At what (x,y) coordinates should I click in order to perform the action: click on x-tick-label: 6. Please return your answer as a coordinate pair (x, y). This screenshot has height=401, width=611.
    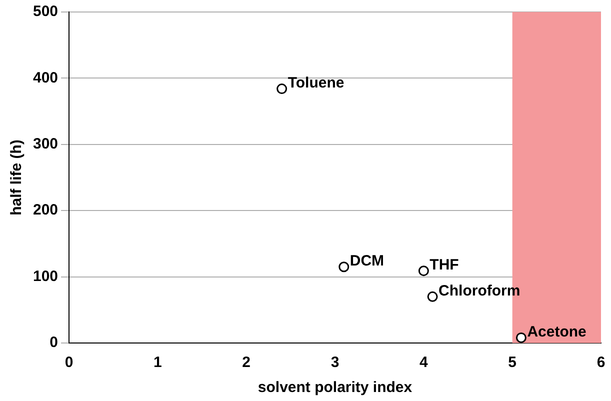
    Looking at the image, I should click on (601, 363).